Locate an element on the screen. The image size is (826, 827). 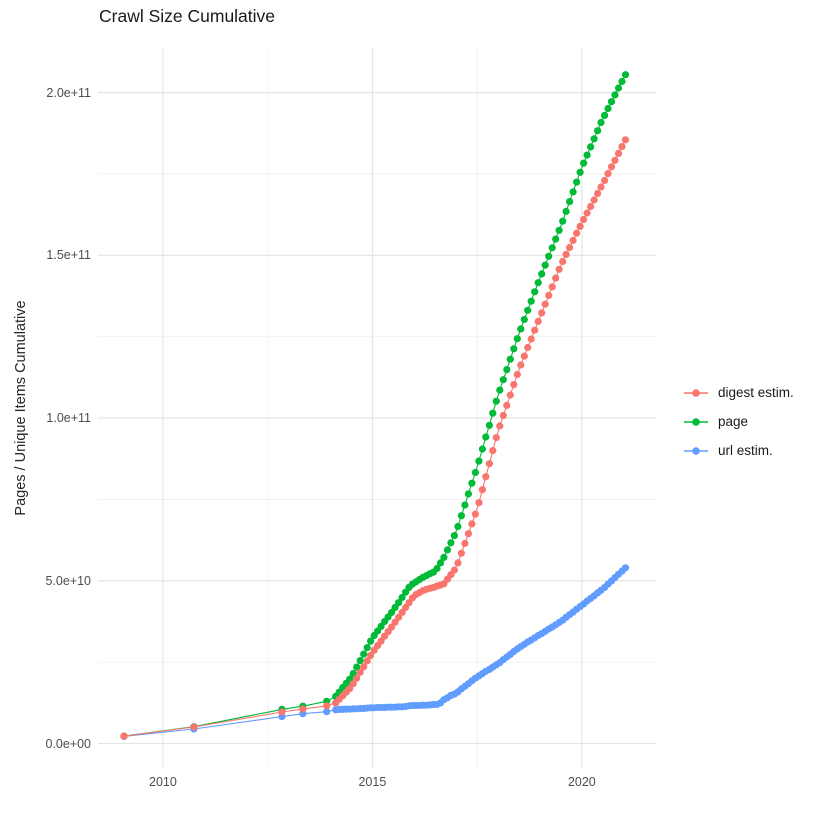
y-tick-label: 2.0e+11 is located at coordinates (68, 92).